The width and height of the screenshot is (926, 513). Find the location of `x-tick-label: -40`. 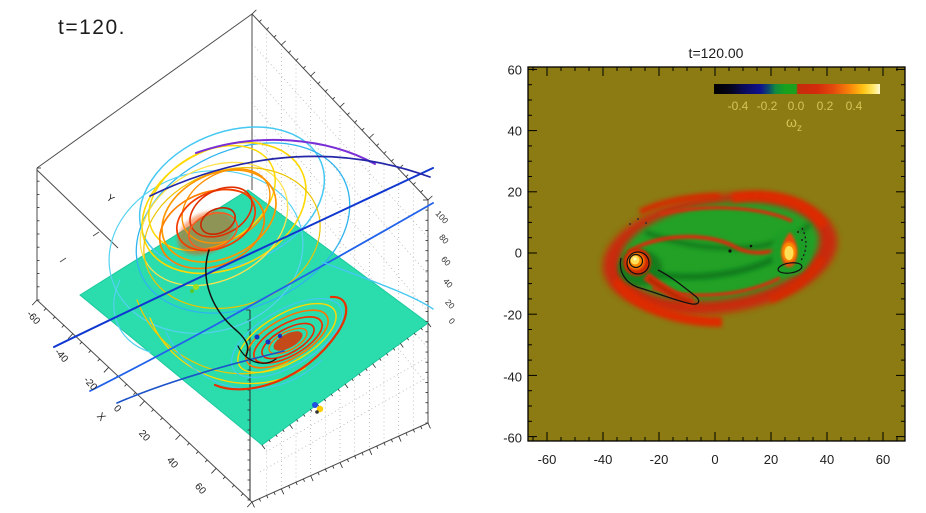

x-tick-label: -40 is located at coordinates (603, 459).